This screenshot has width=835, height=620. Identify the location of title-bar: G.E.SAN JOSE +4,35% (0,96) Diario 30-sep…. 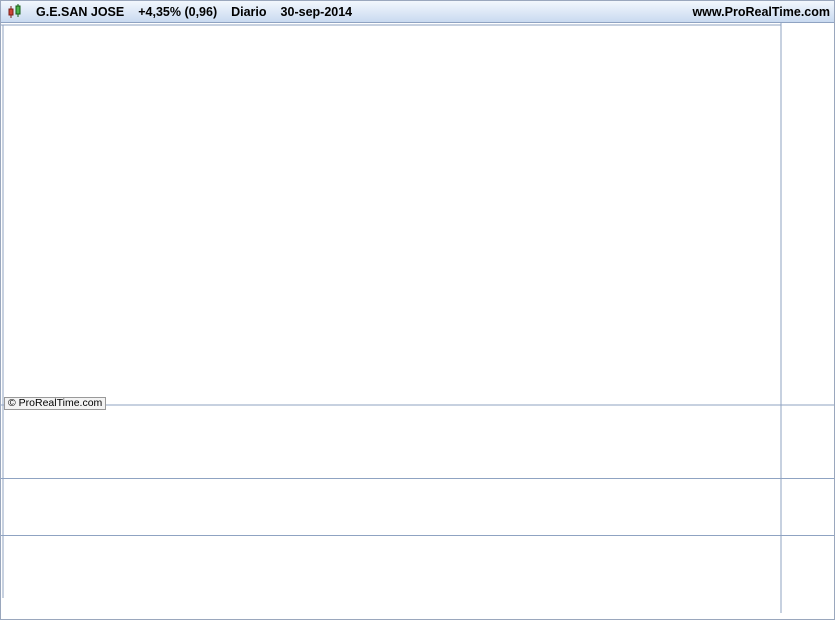
(417, 12).